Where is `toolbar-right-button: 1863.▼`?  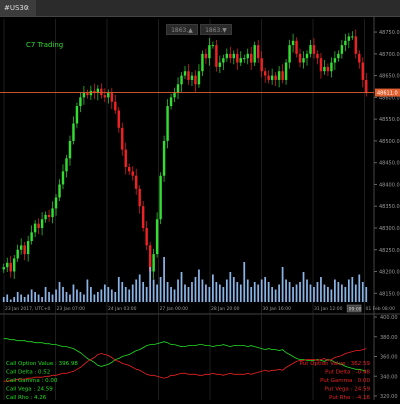 toolbar-right-button: 1863.▼ is located at coordinates (216, 29).